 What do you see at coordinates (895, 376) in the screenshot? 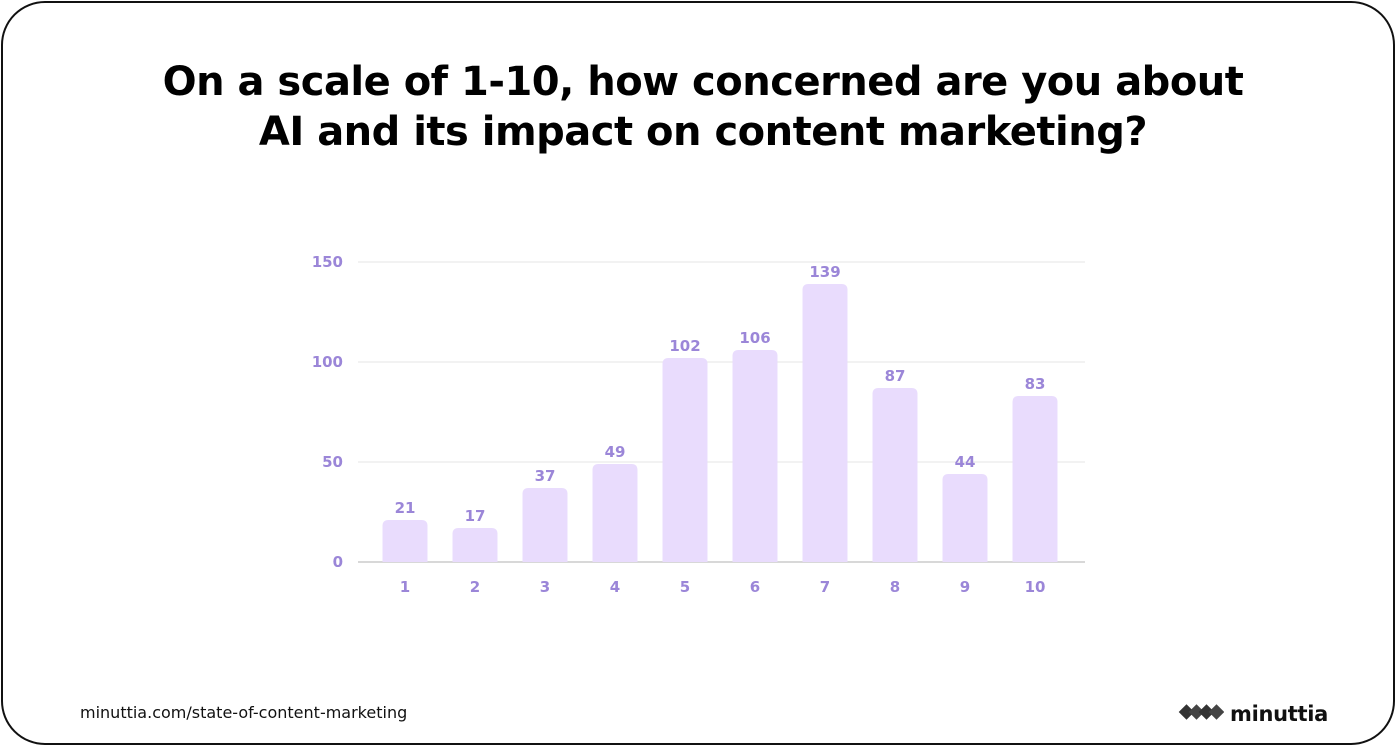
I see `data-label-8: 87` at bounding box center [895, 376].